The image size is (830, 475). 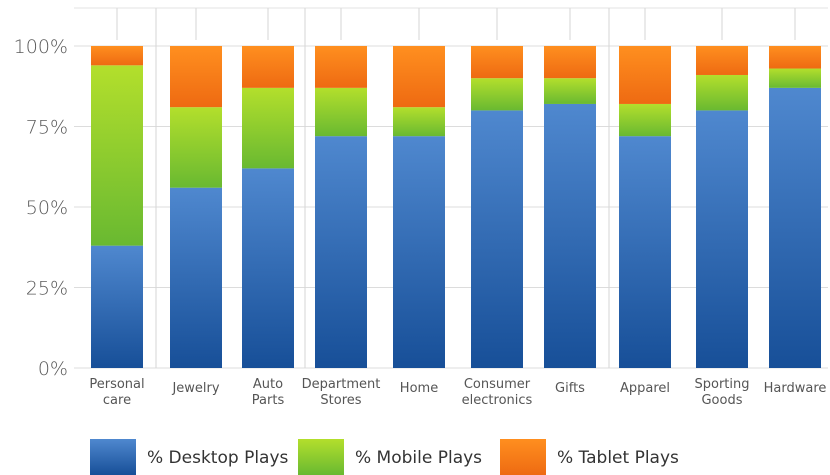 What do you see at coordinates (41, 47) in the screenshot?
I see `y-tick-label: 100%` at bounding box center [41, 47].